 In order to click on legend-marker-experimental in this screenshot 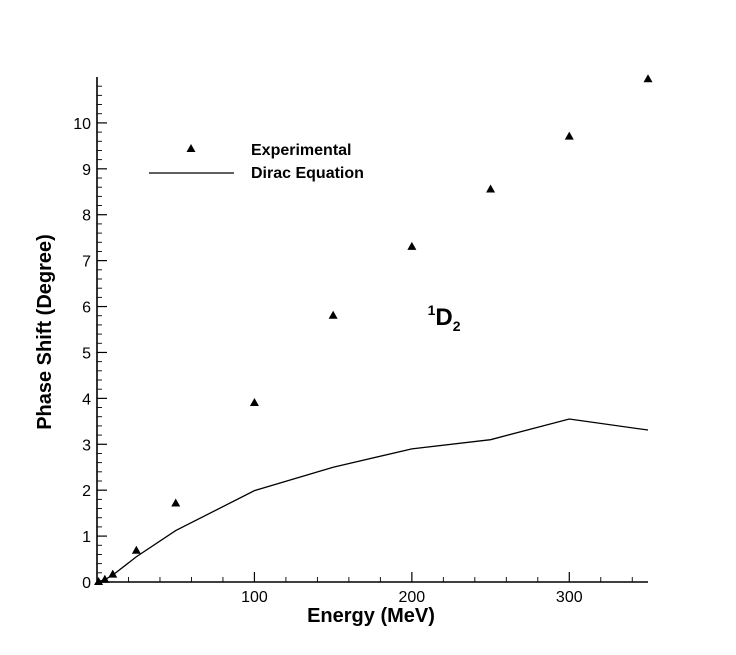, I will do `click(191, 148)`.